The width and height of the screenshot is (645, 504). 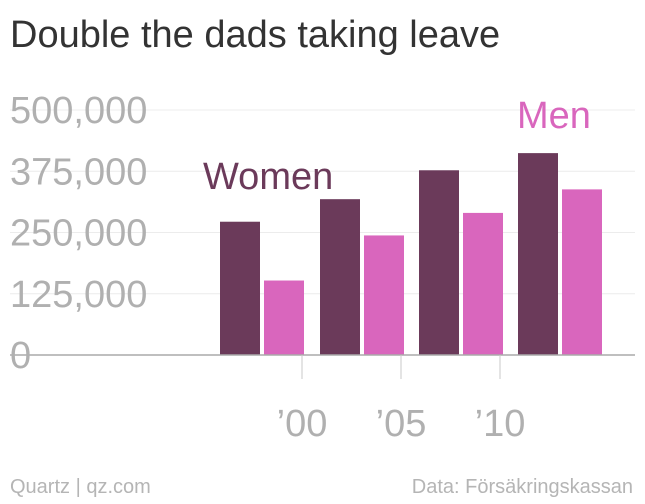 I want to click on series-label-women: Women, so click(x=268, y=177).